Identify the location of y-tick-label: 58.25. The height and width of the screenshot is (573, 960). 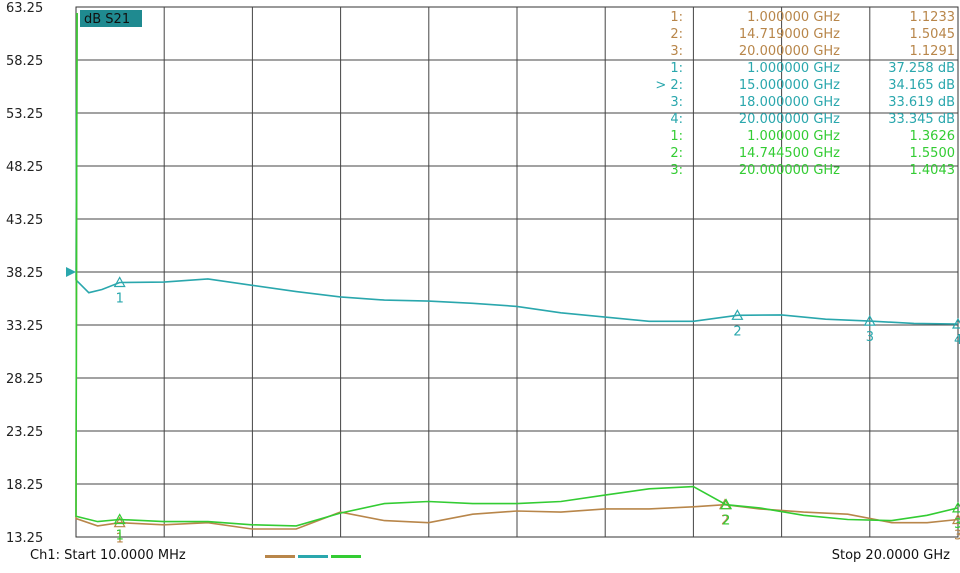
(24, 61).